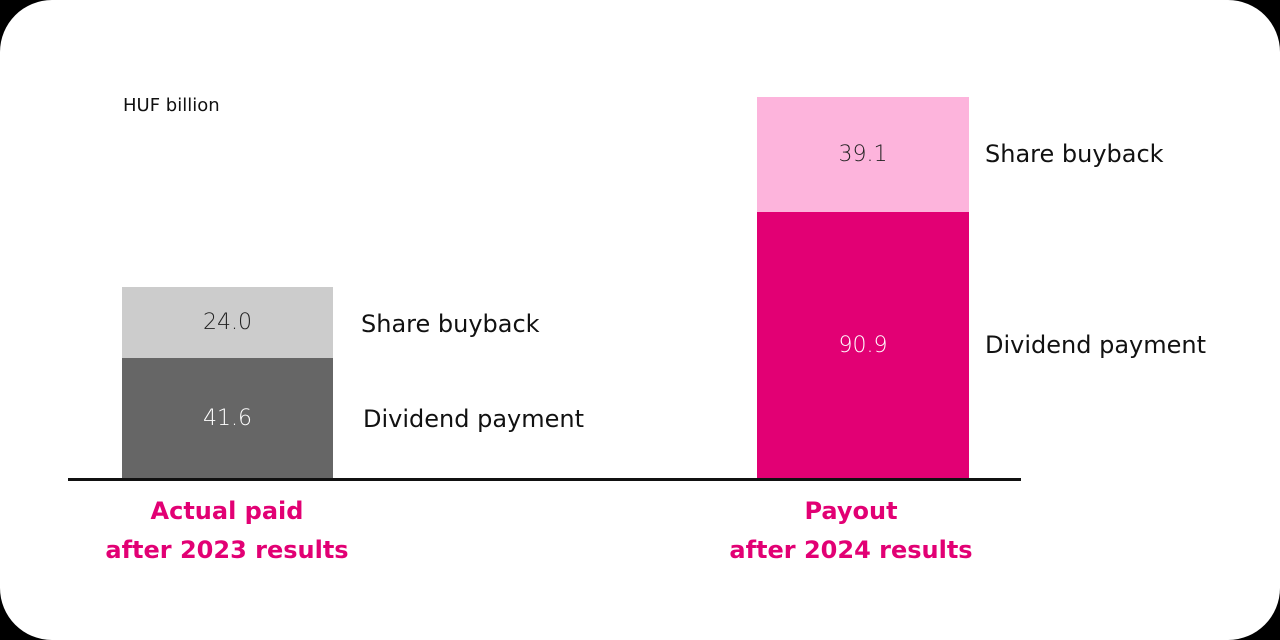 The width and height of the screenshot is (1280, 640). What do you see at coordinates (227, 511) in the screenshot?
I see `category-2023-line1: Actual paid` at bounding box center [227, 511].